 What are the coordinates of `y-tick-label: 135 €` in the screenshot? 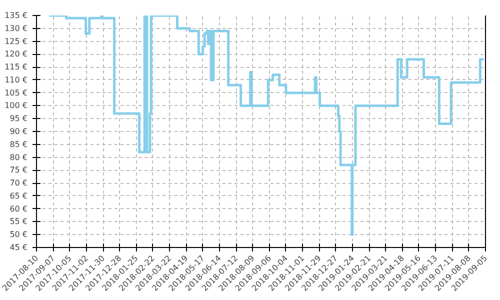 It's located at (16, 15).